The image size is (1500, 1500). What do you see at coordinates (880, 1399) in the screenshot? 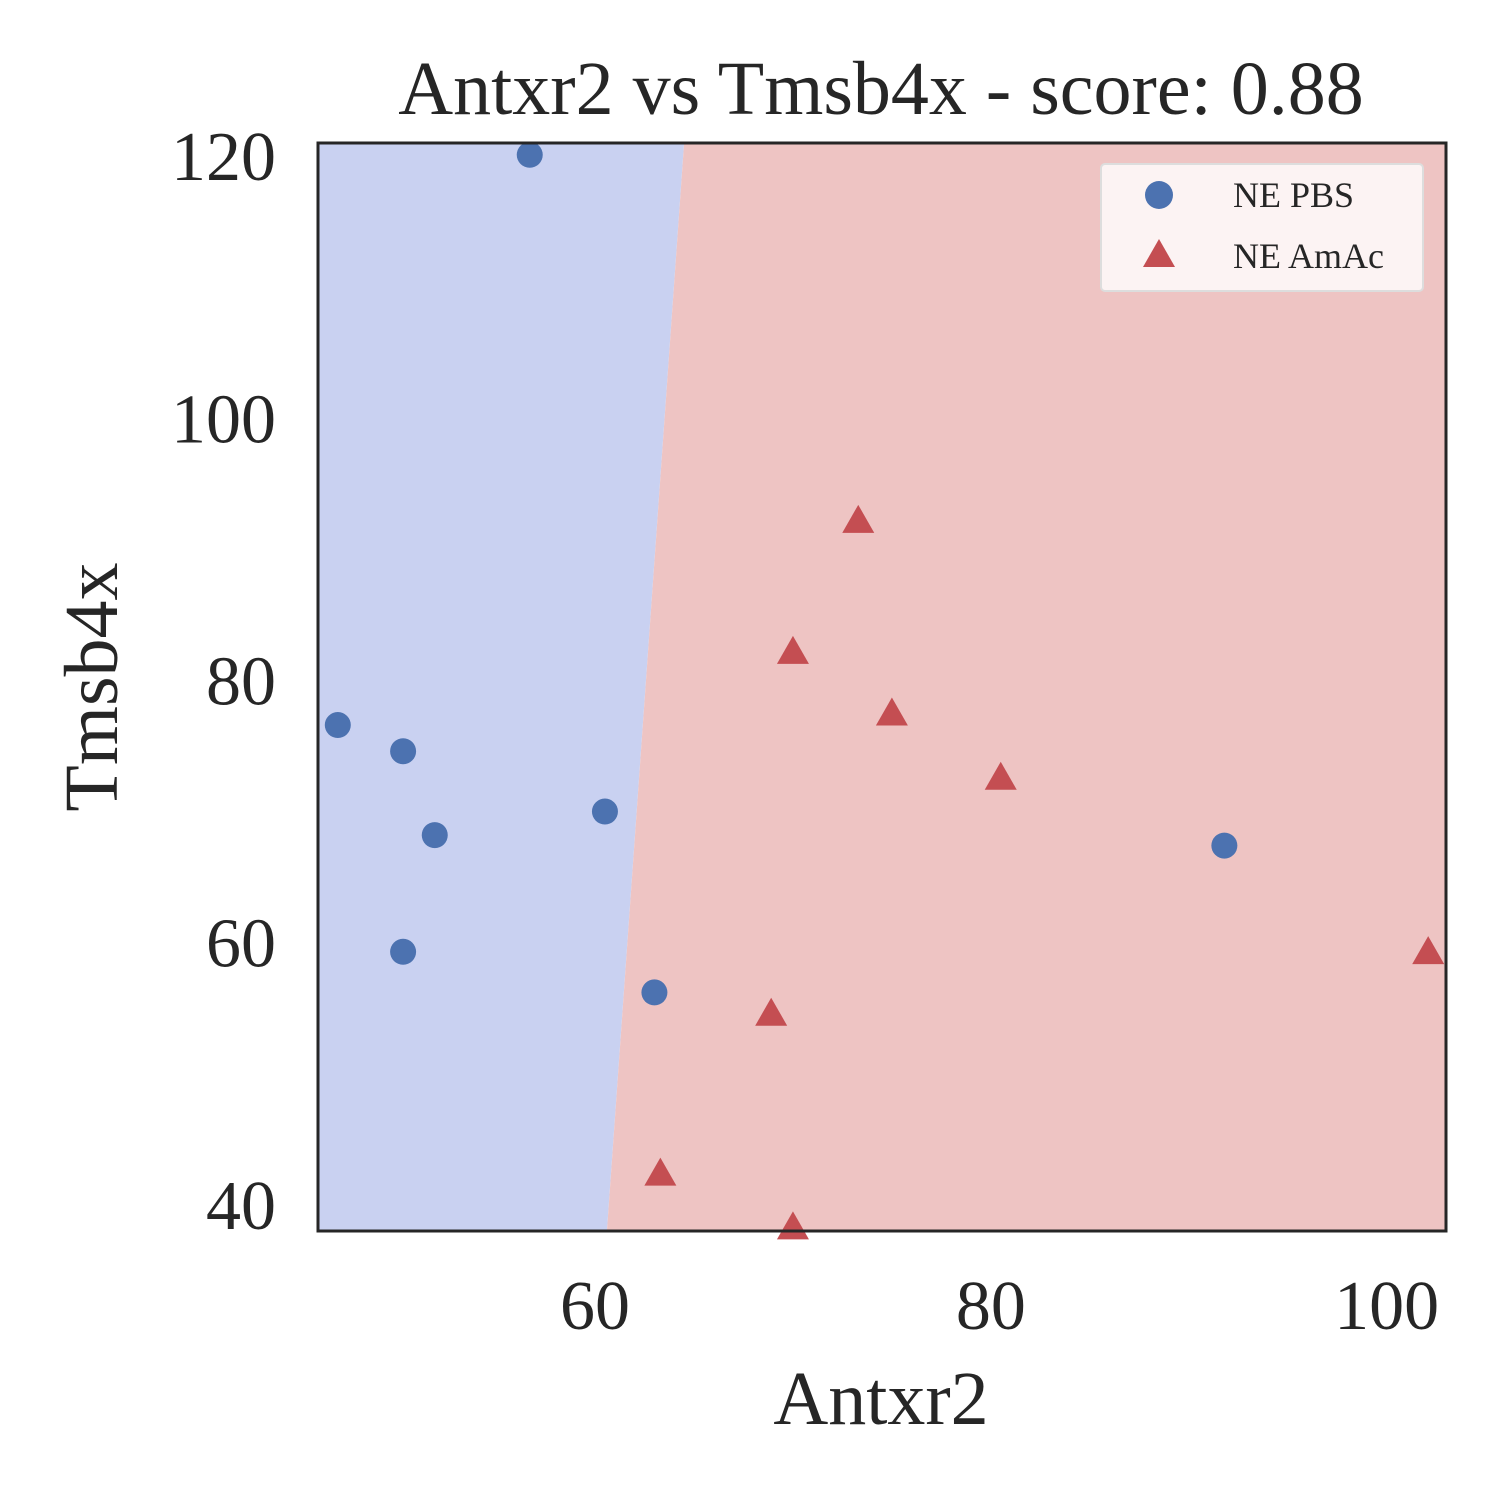
I see `x-axis-label: Antxr2` at bounding box center [880, 1399].